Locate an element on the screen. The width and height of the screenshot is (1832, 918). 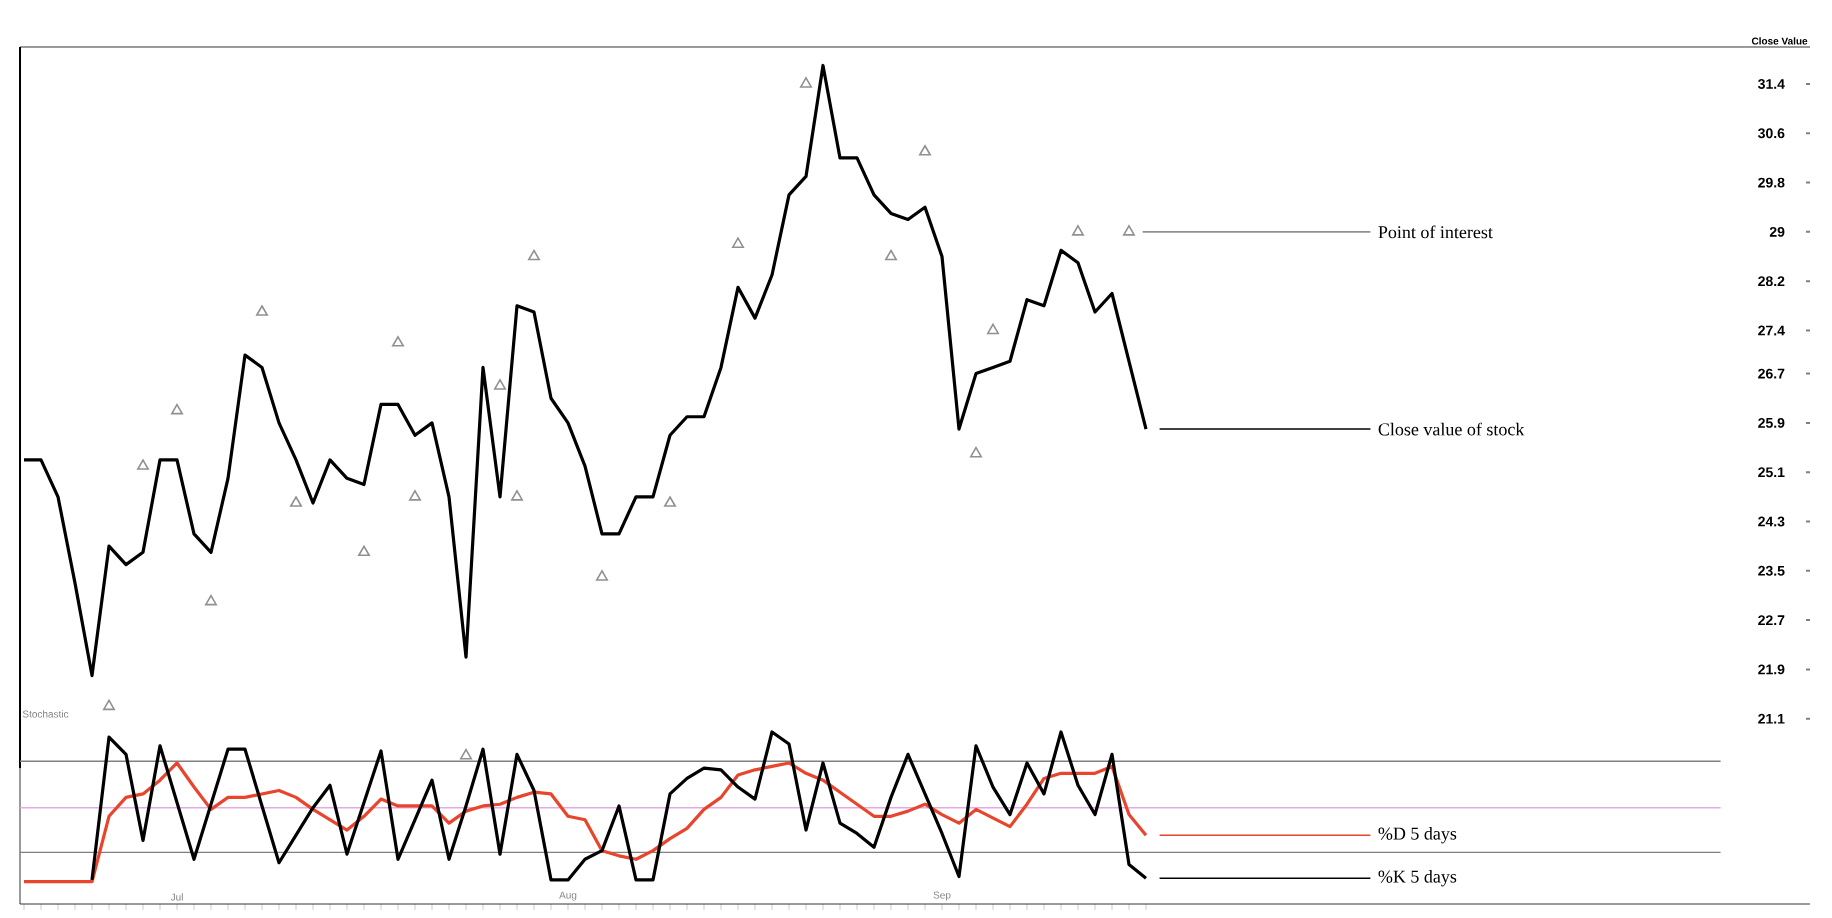
text: %D 5 days is located at coordinates (1417, 835).